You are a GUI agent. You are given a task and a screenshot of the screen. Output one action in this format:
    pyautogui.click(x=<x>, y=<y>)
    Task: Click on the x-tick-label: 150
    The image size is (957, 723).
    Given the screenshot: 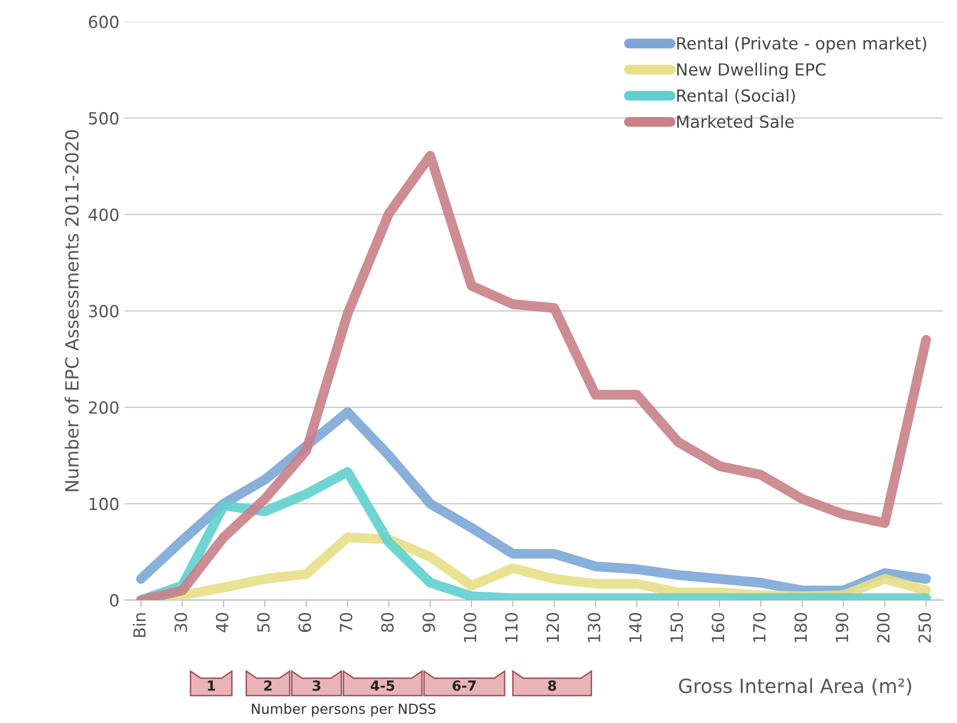 What is the action you would take?
    pyautogui.click(x=676, y=627)
    